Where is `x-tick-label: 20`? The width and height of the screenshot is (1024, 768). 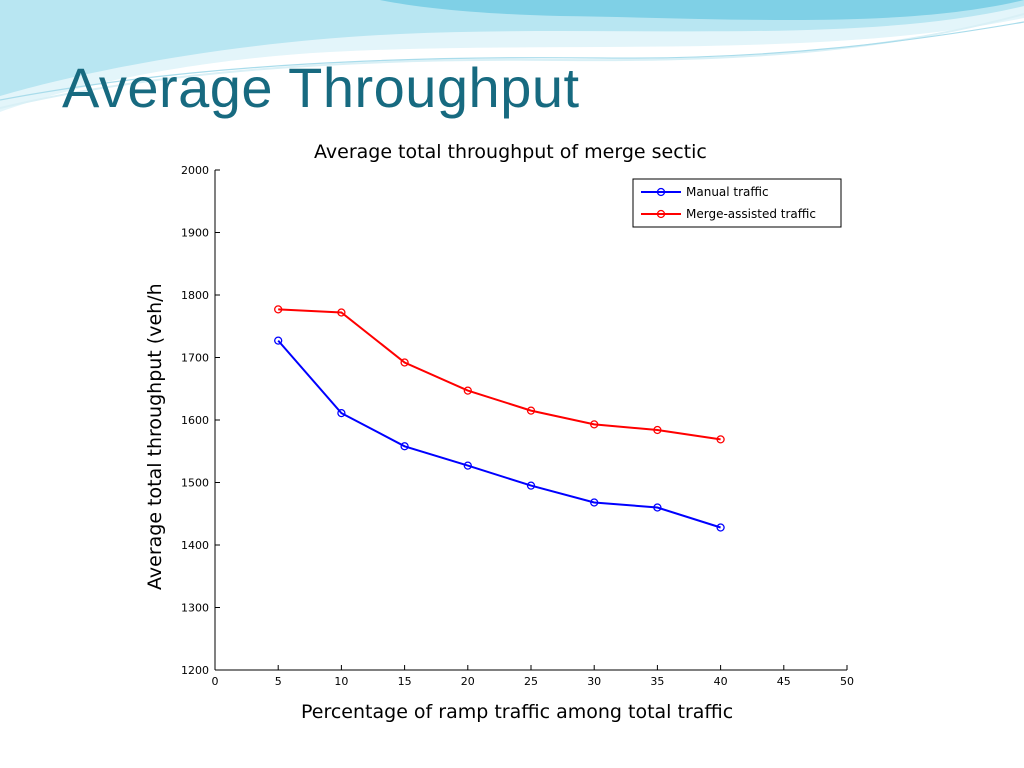
x-tick-label: 20 is located at coordinates (468, 681).